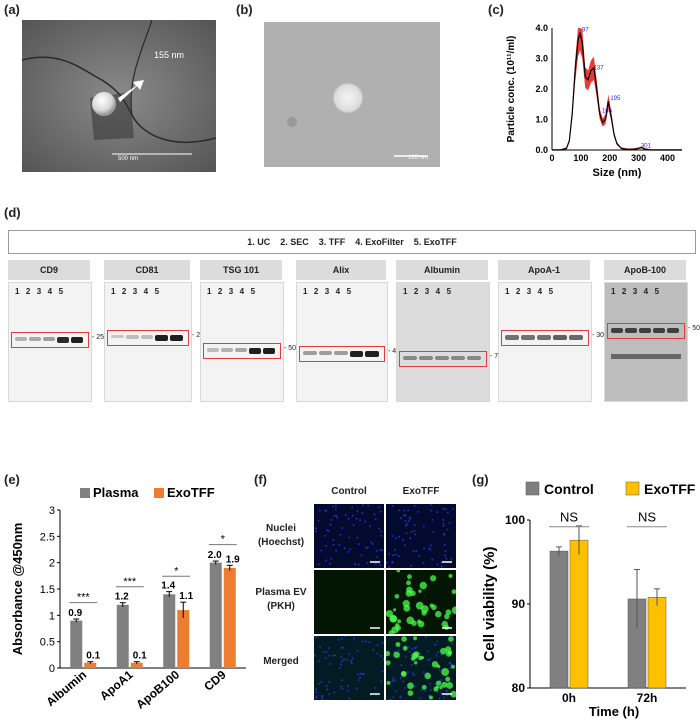  What do you see at coordinates (519, 688) in the screenshot?
I see `y-tick-label: 80` at bounding box center [519, 688].